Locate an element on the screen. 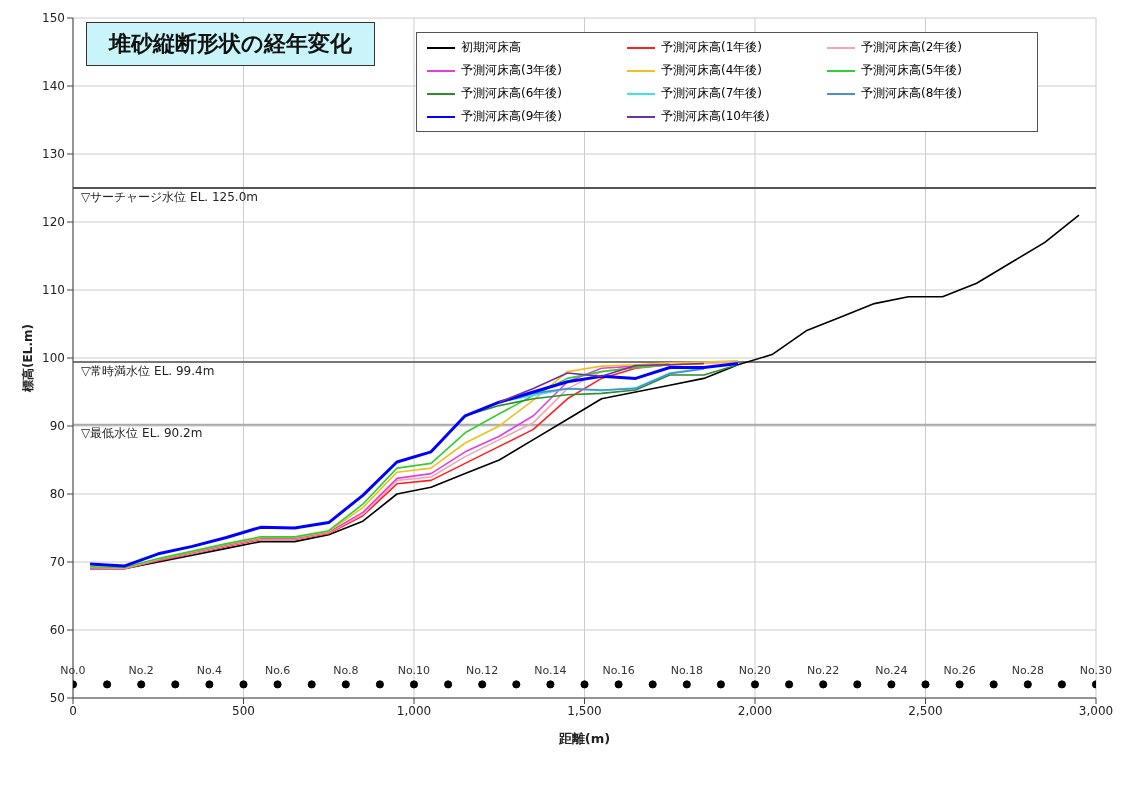  legend-label: 予測河床高(6年後) is located at coordinates (511, 93).